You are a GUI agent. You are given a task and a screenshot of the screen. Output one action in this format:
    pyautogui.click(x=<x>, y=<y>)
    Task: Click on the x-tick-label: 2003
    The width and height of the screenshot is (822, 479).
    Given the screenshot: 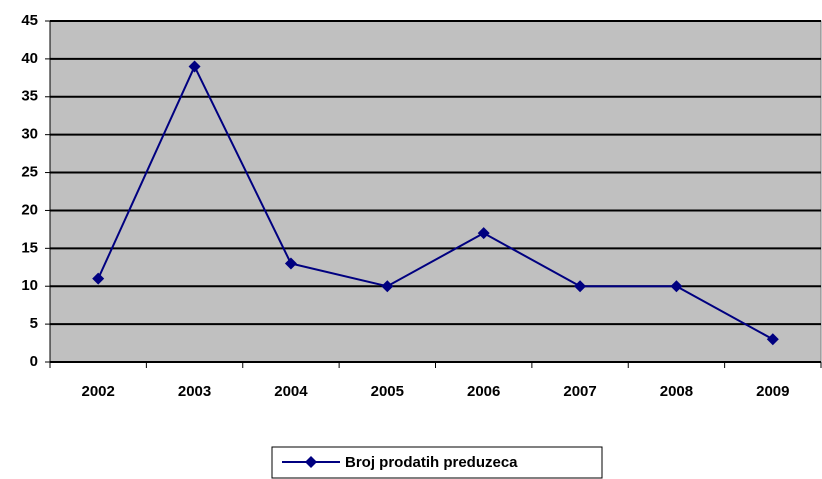 What is the action you would take?
    pyautogui.click(x=194, y=391)
    